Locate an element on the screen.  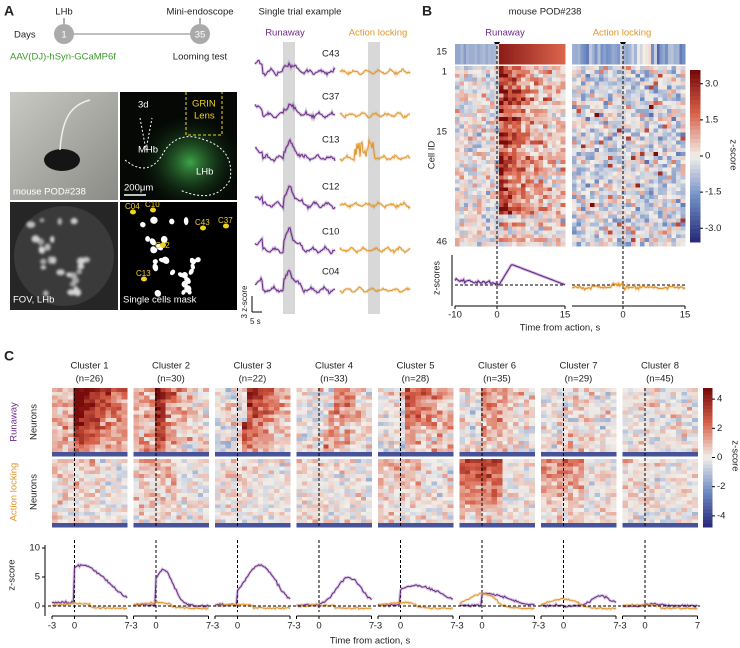
panel-title: mouse POD#238 is located at coordinates (545, 12).